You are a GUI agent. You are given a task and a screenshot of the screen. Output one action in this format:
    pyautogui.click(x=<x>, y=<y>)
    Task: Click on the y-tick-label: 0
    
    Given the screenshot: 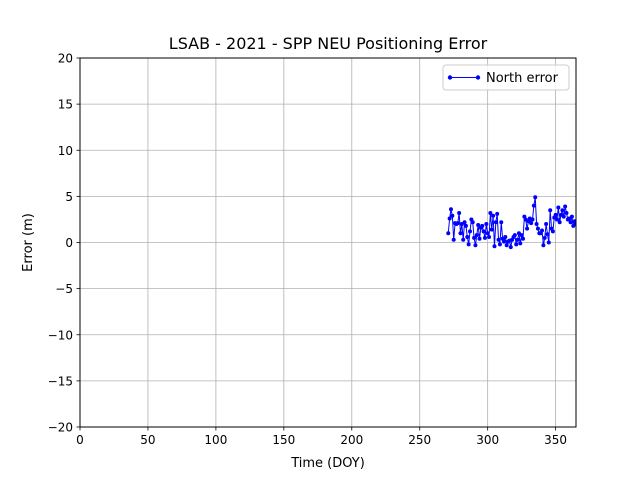 What is the action you would take?
    pyautogui.click(x=69, y=243)
    